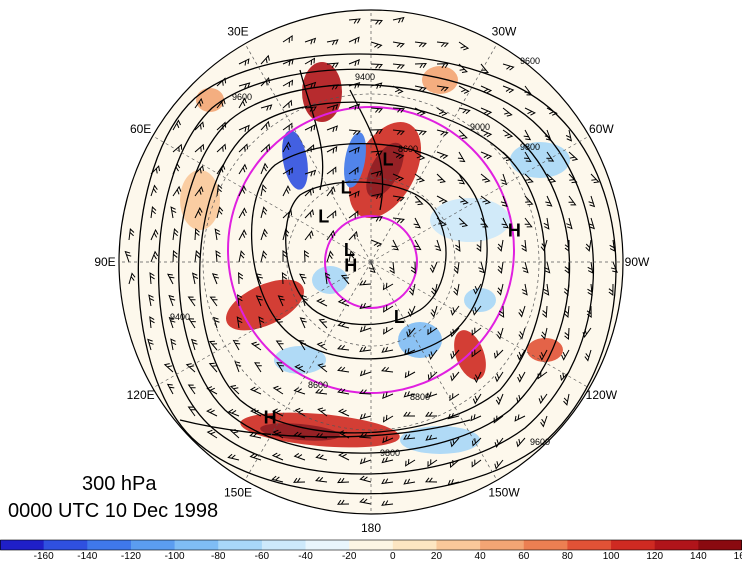 This screenshot has height=561, width=742. I want to click on high-pressure-center: H, so click(514, 231).